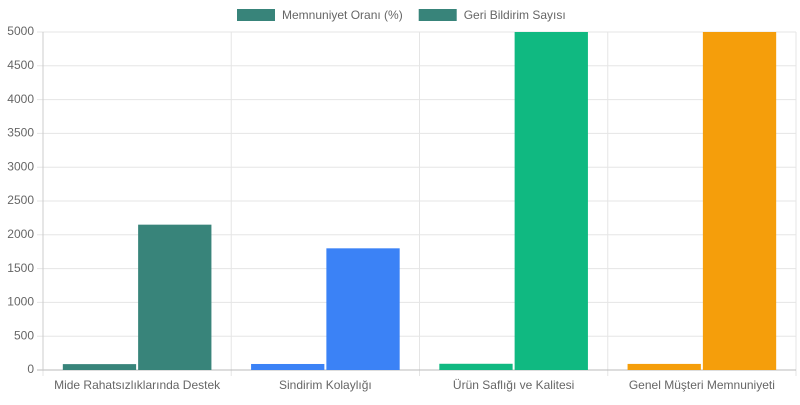  Describe the element at coordinates (20, 31) in the screenshot. I see `y-tick-label: 5000` at that location.